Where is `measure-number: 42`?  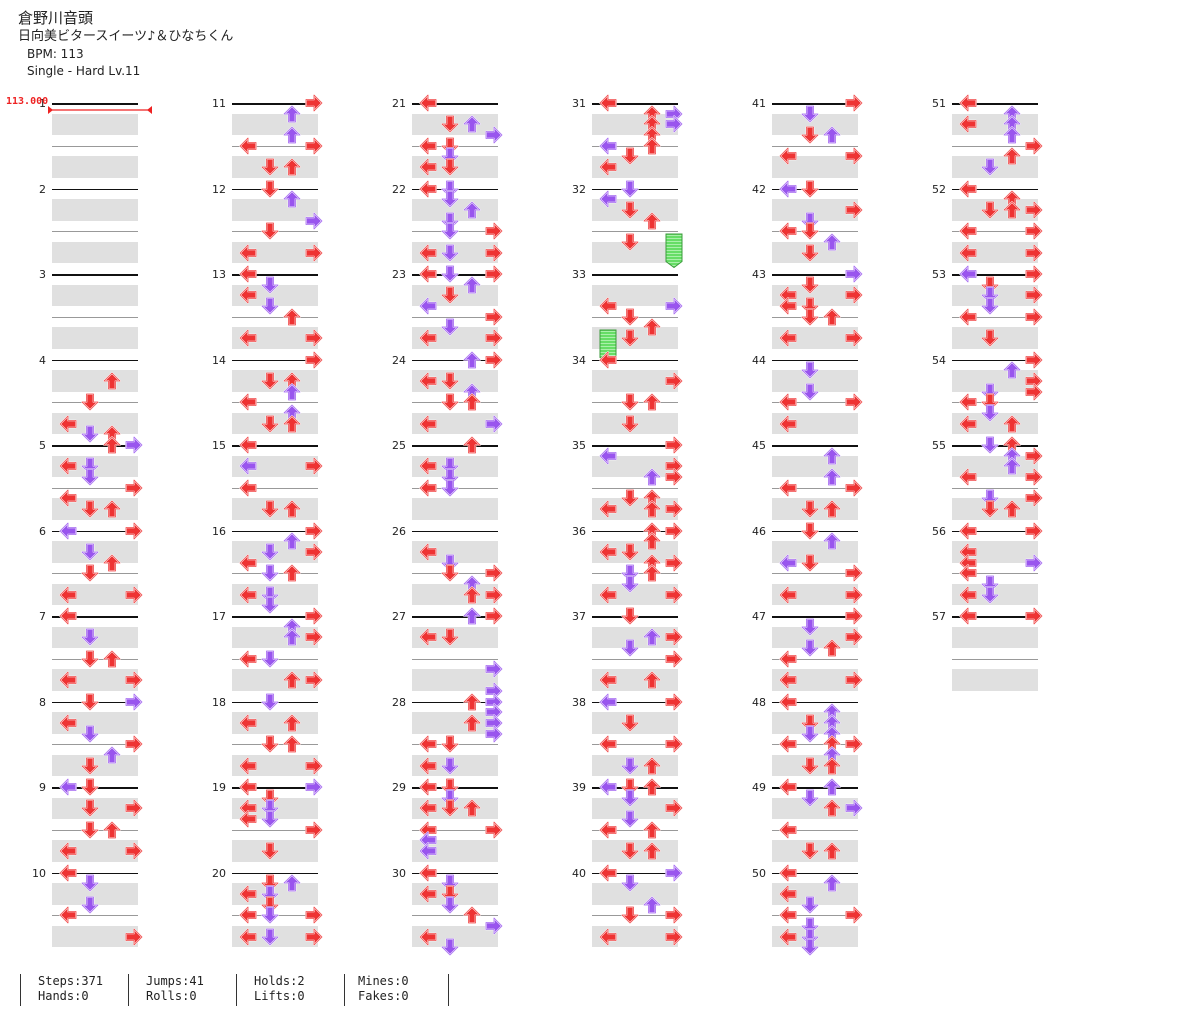
measure-number: 42 is located at coordinates (759, 189).